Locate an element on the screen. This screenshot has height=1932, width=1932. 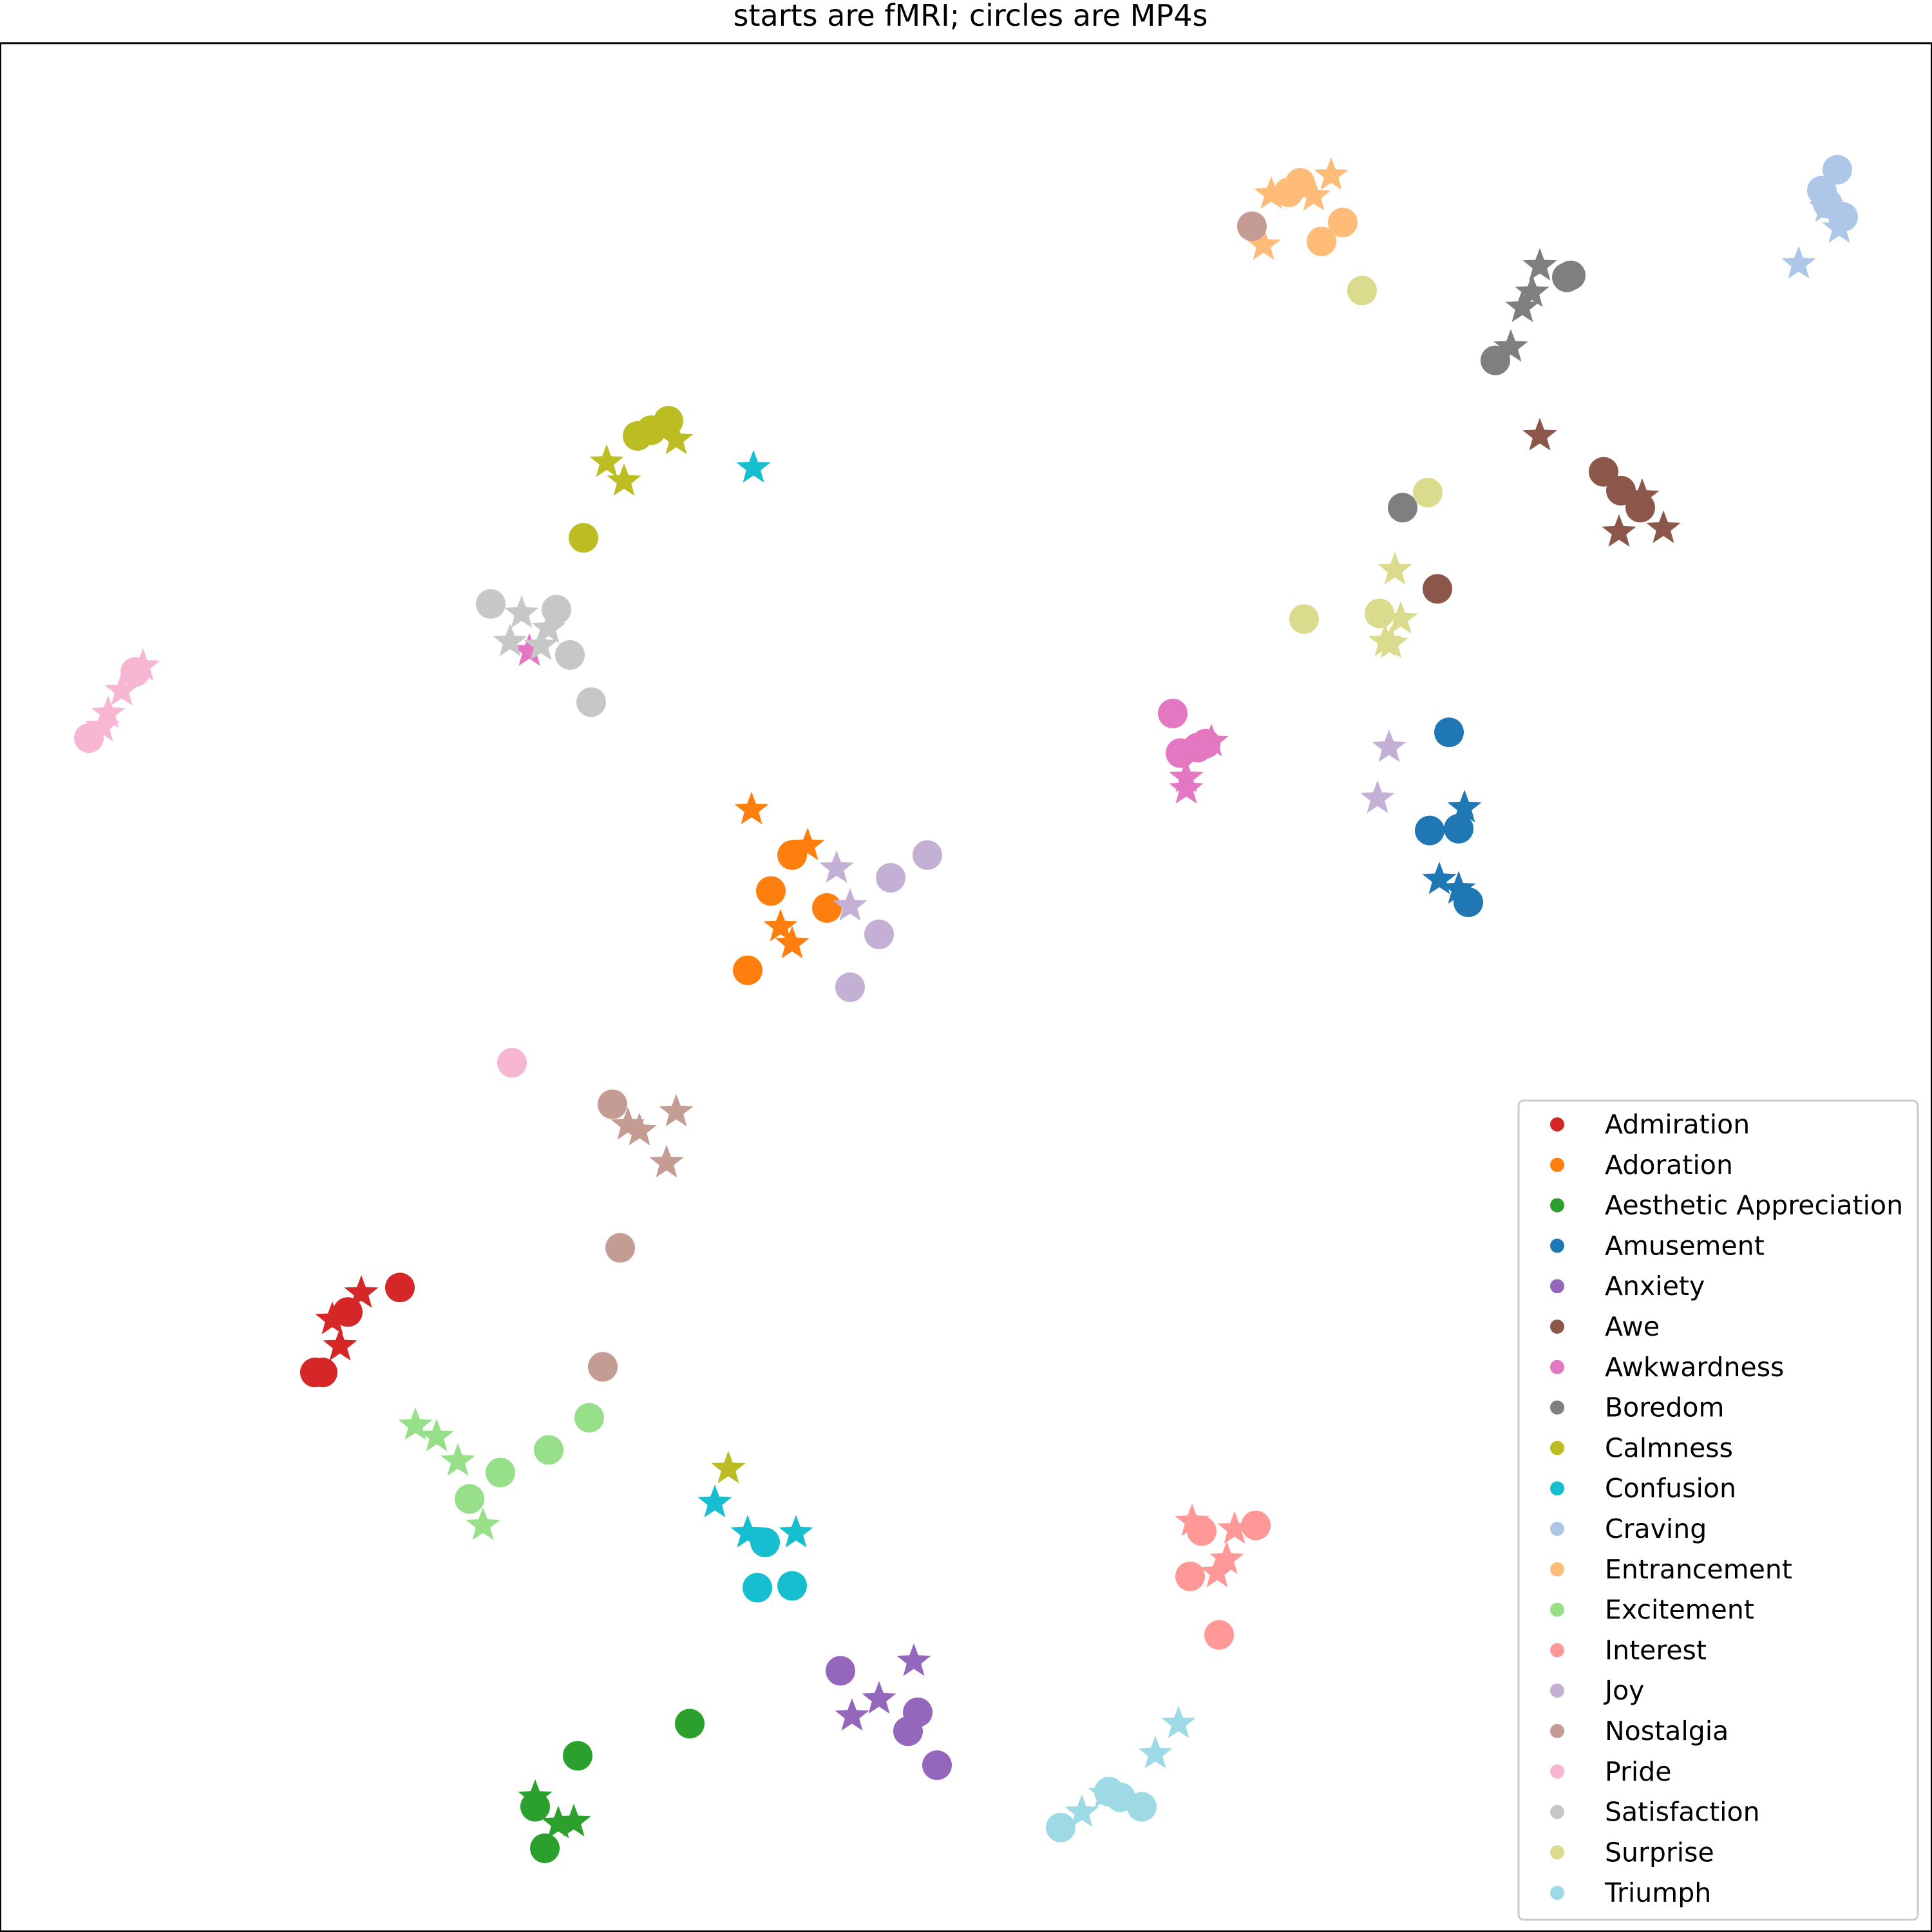
series-adoration is located at coordinates (787, 888).